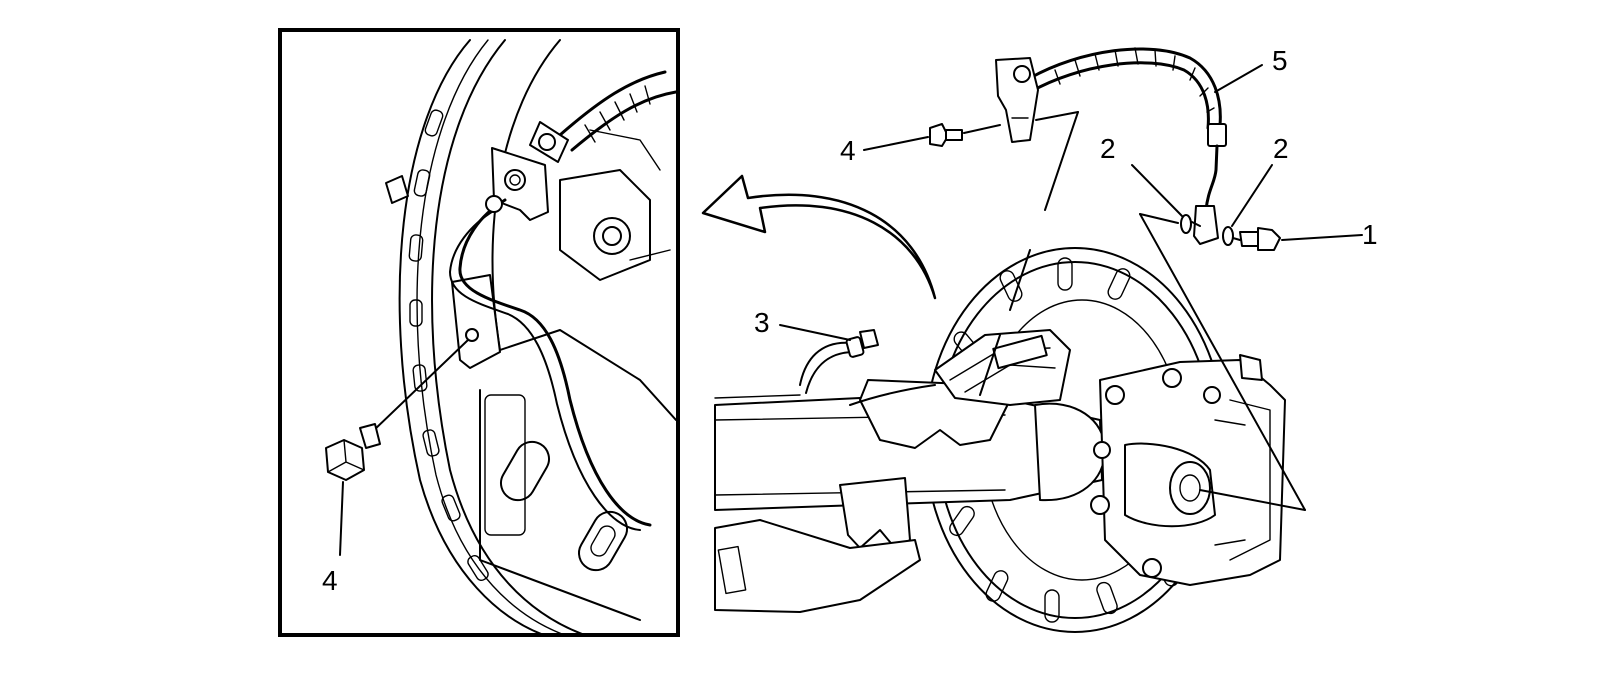 The height and width of the screenshot is (686, 1600). I want to click on inset-hose, so click(602, 116).